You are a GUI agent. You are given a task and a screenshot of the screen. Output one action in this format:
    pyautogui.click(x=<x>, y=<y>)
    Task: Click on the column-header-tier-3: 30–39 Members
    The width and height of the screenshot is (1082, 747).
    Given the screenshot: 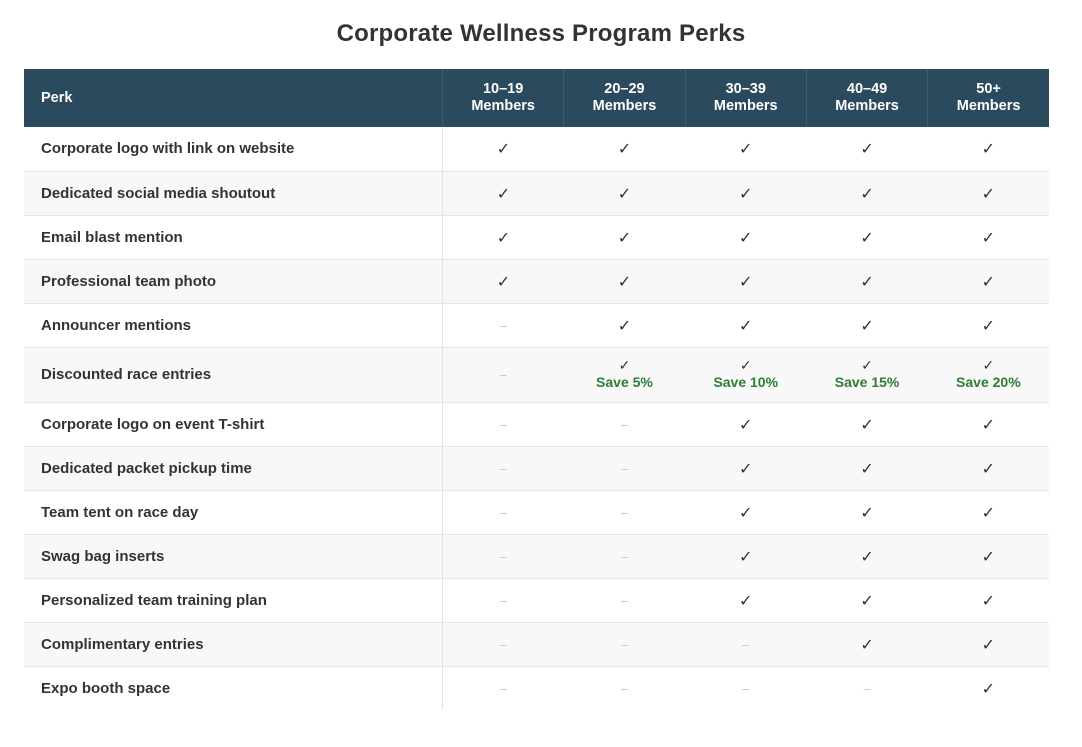 What is the action you would take?
    pyautogui.click(x=745, y=98)
    